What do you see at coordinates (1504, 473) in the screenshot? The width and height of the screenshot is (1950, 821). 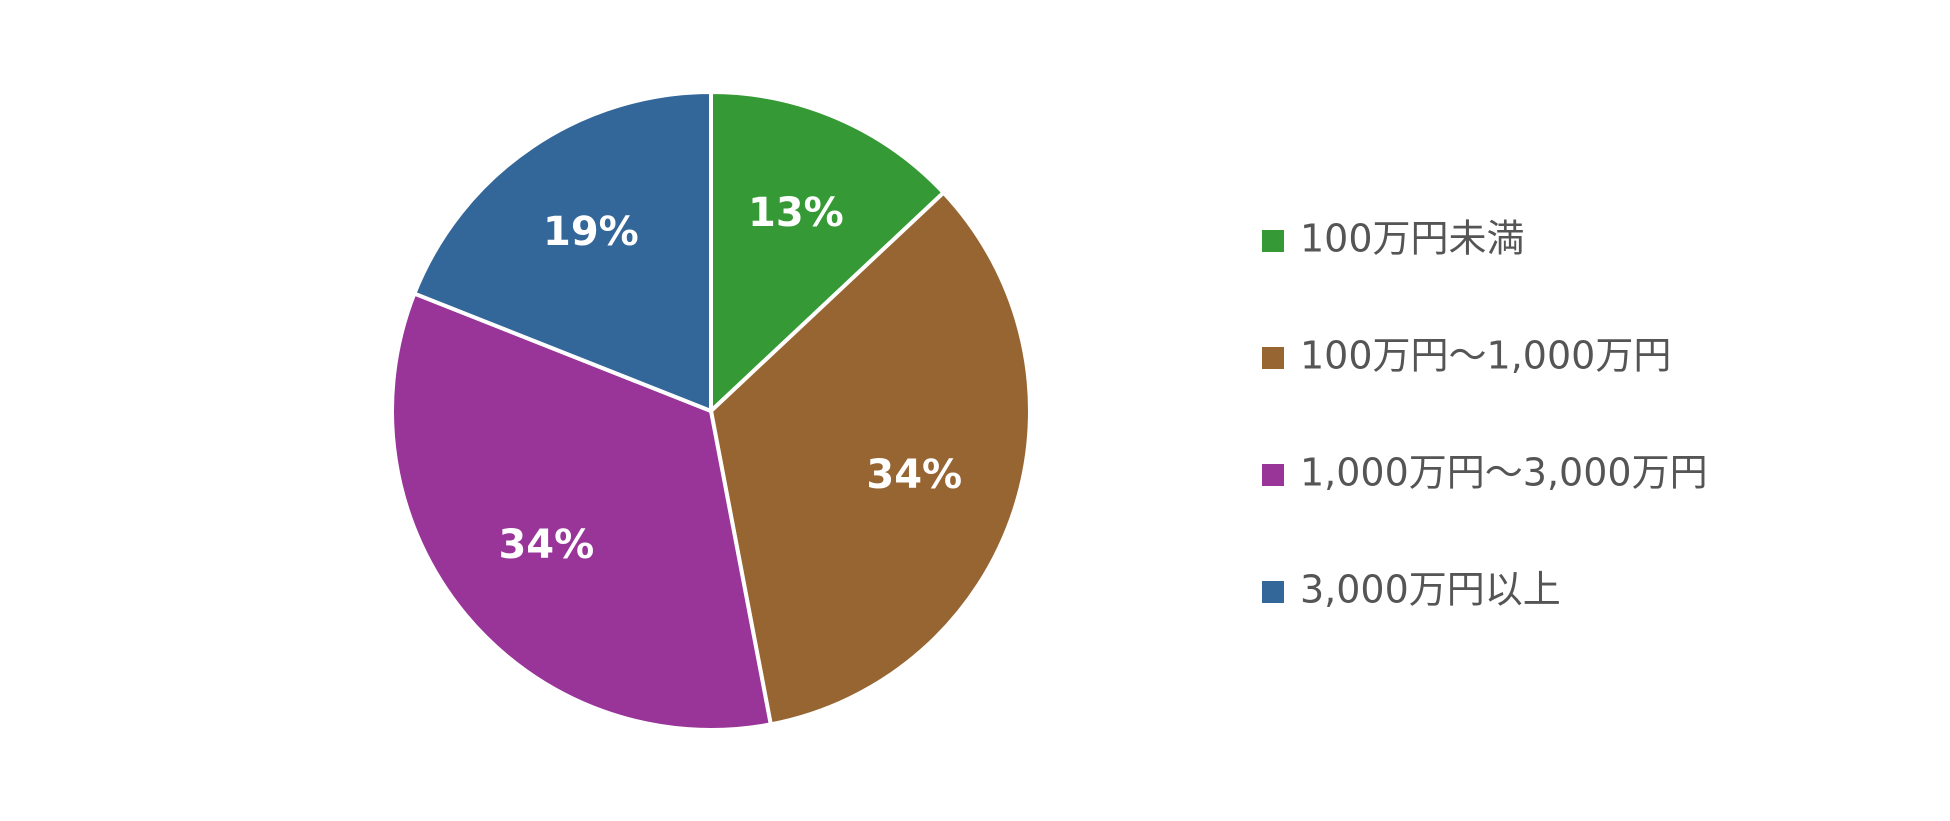 I see `legend-label: 1,000万円〜3,000万円` at bounding box center [1504, 473].